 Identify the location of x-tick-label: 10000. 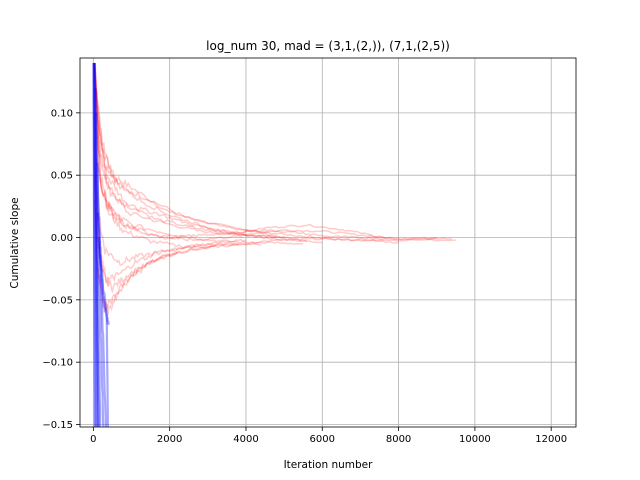
(475, 439).